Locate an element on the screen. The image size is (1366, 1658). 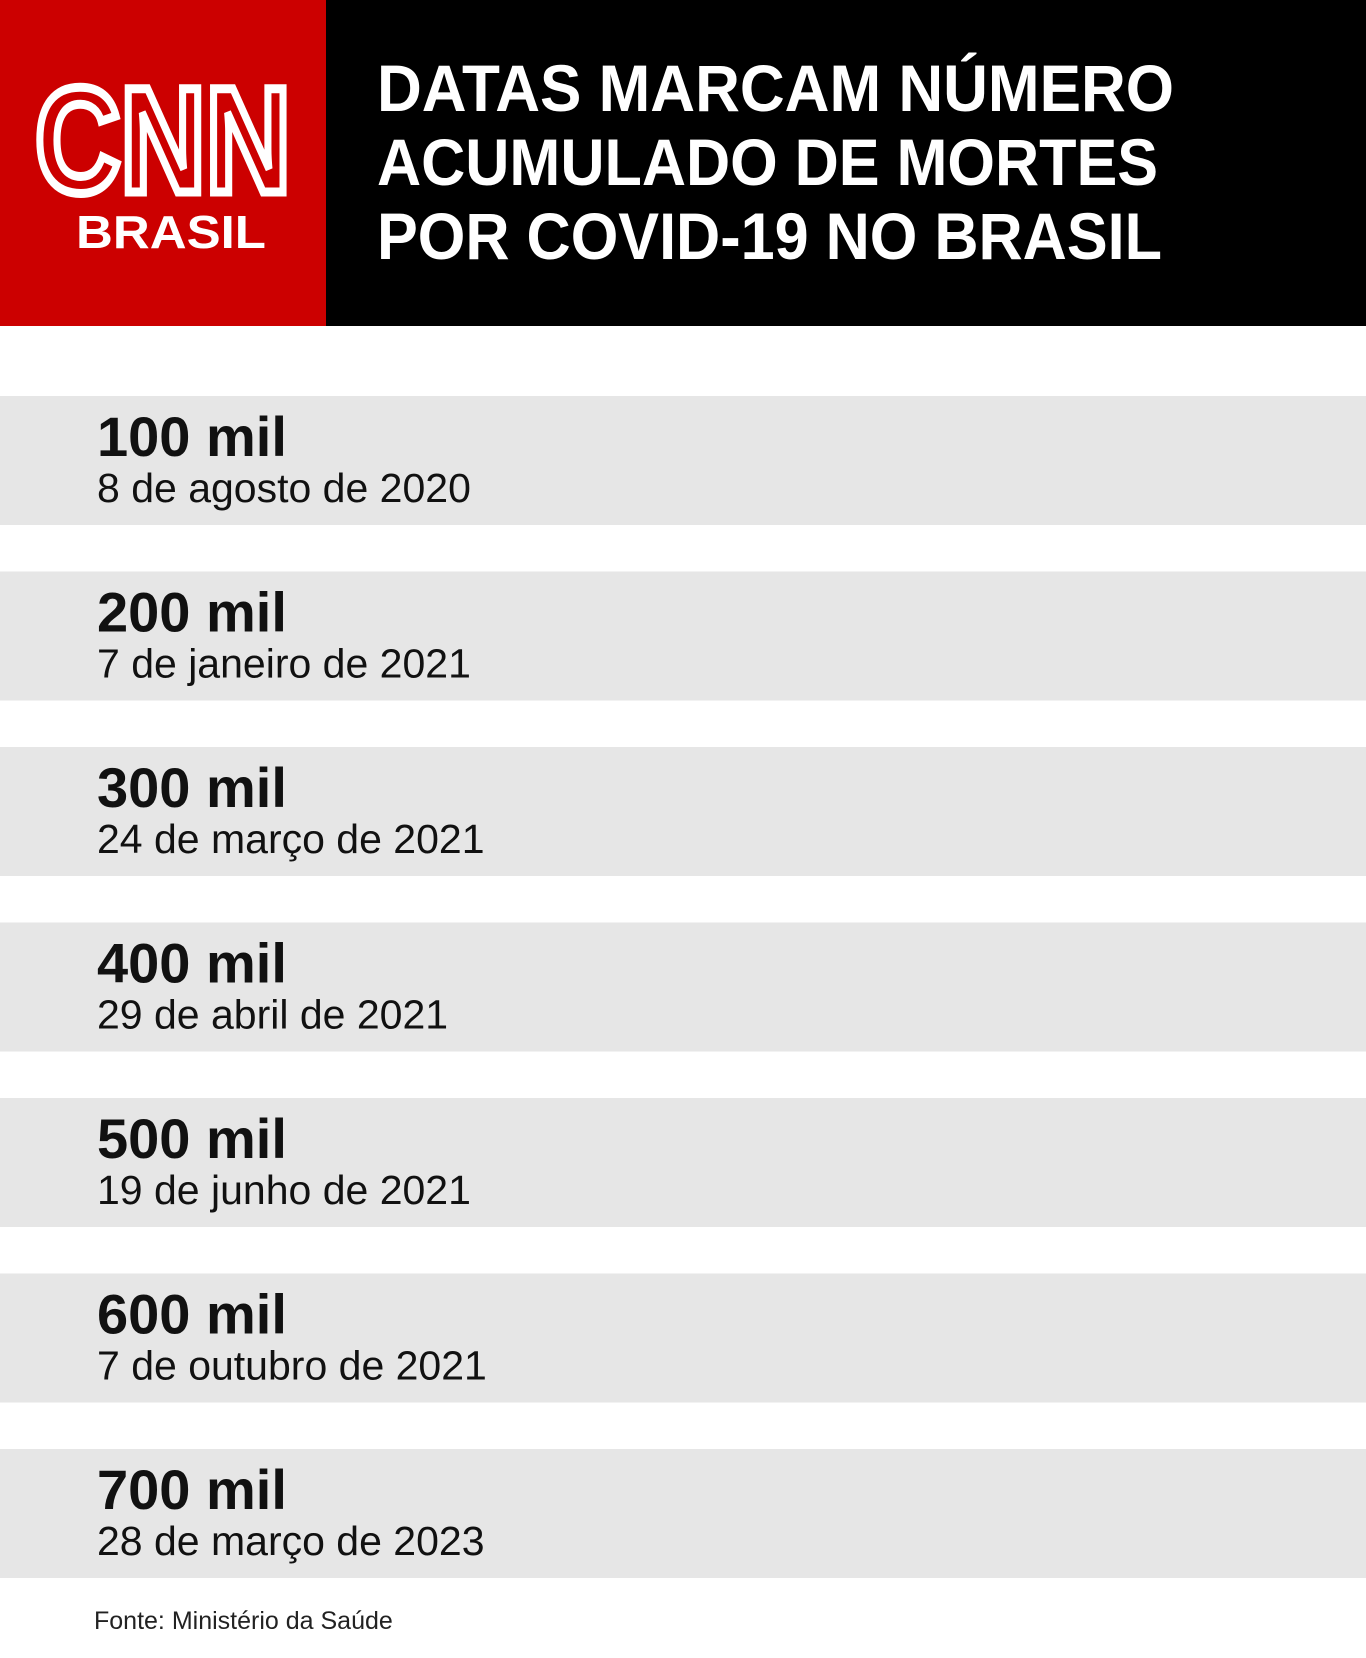
row-value: 500 mil is located at coordinates (192, 1138).